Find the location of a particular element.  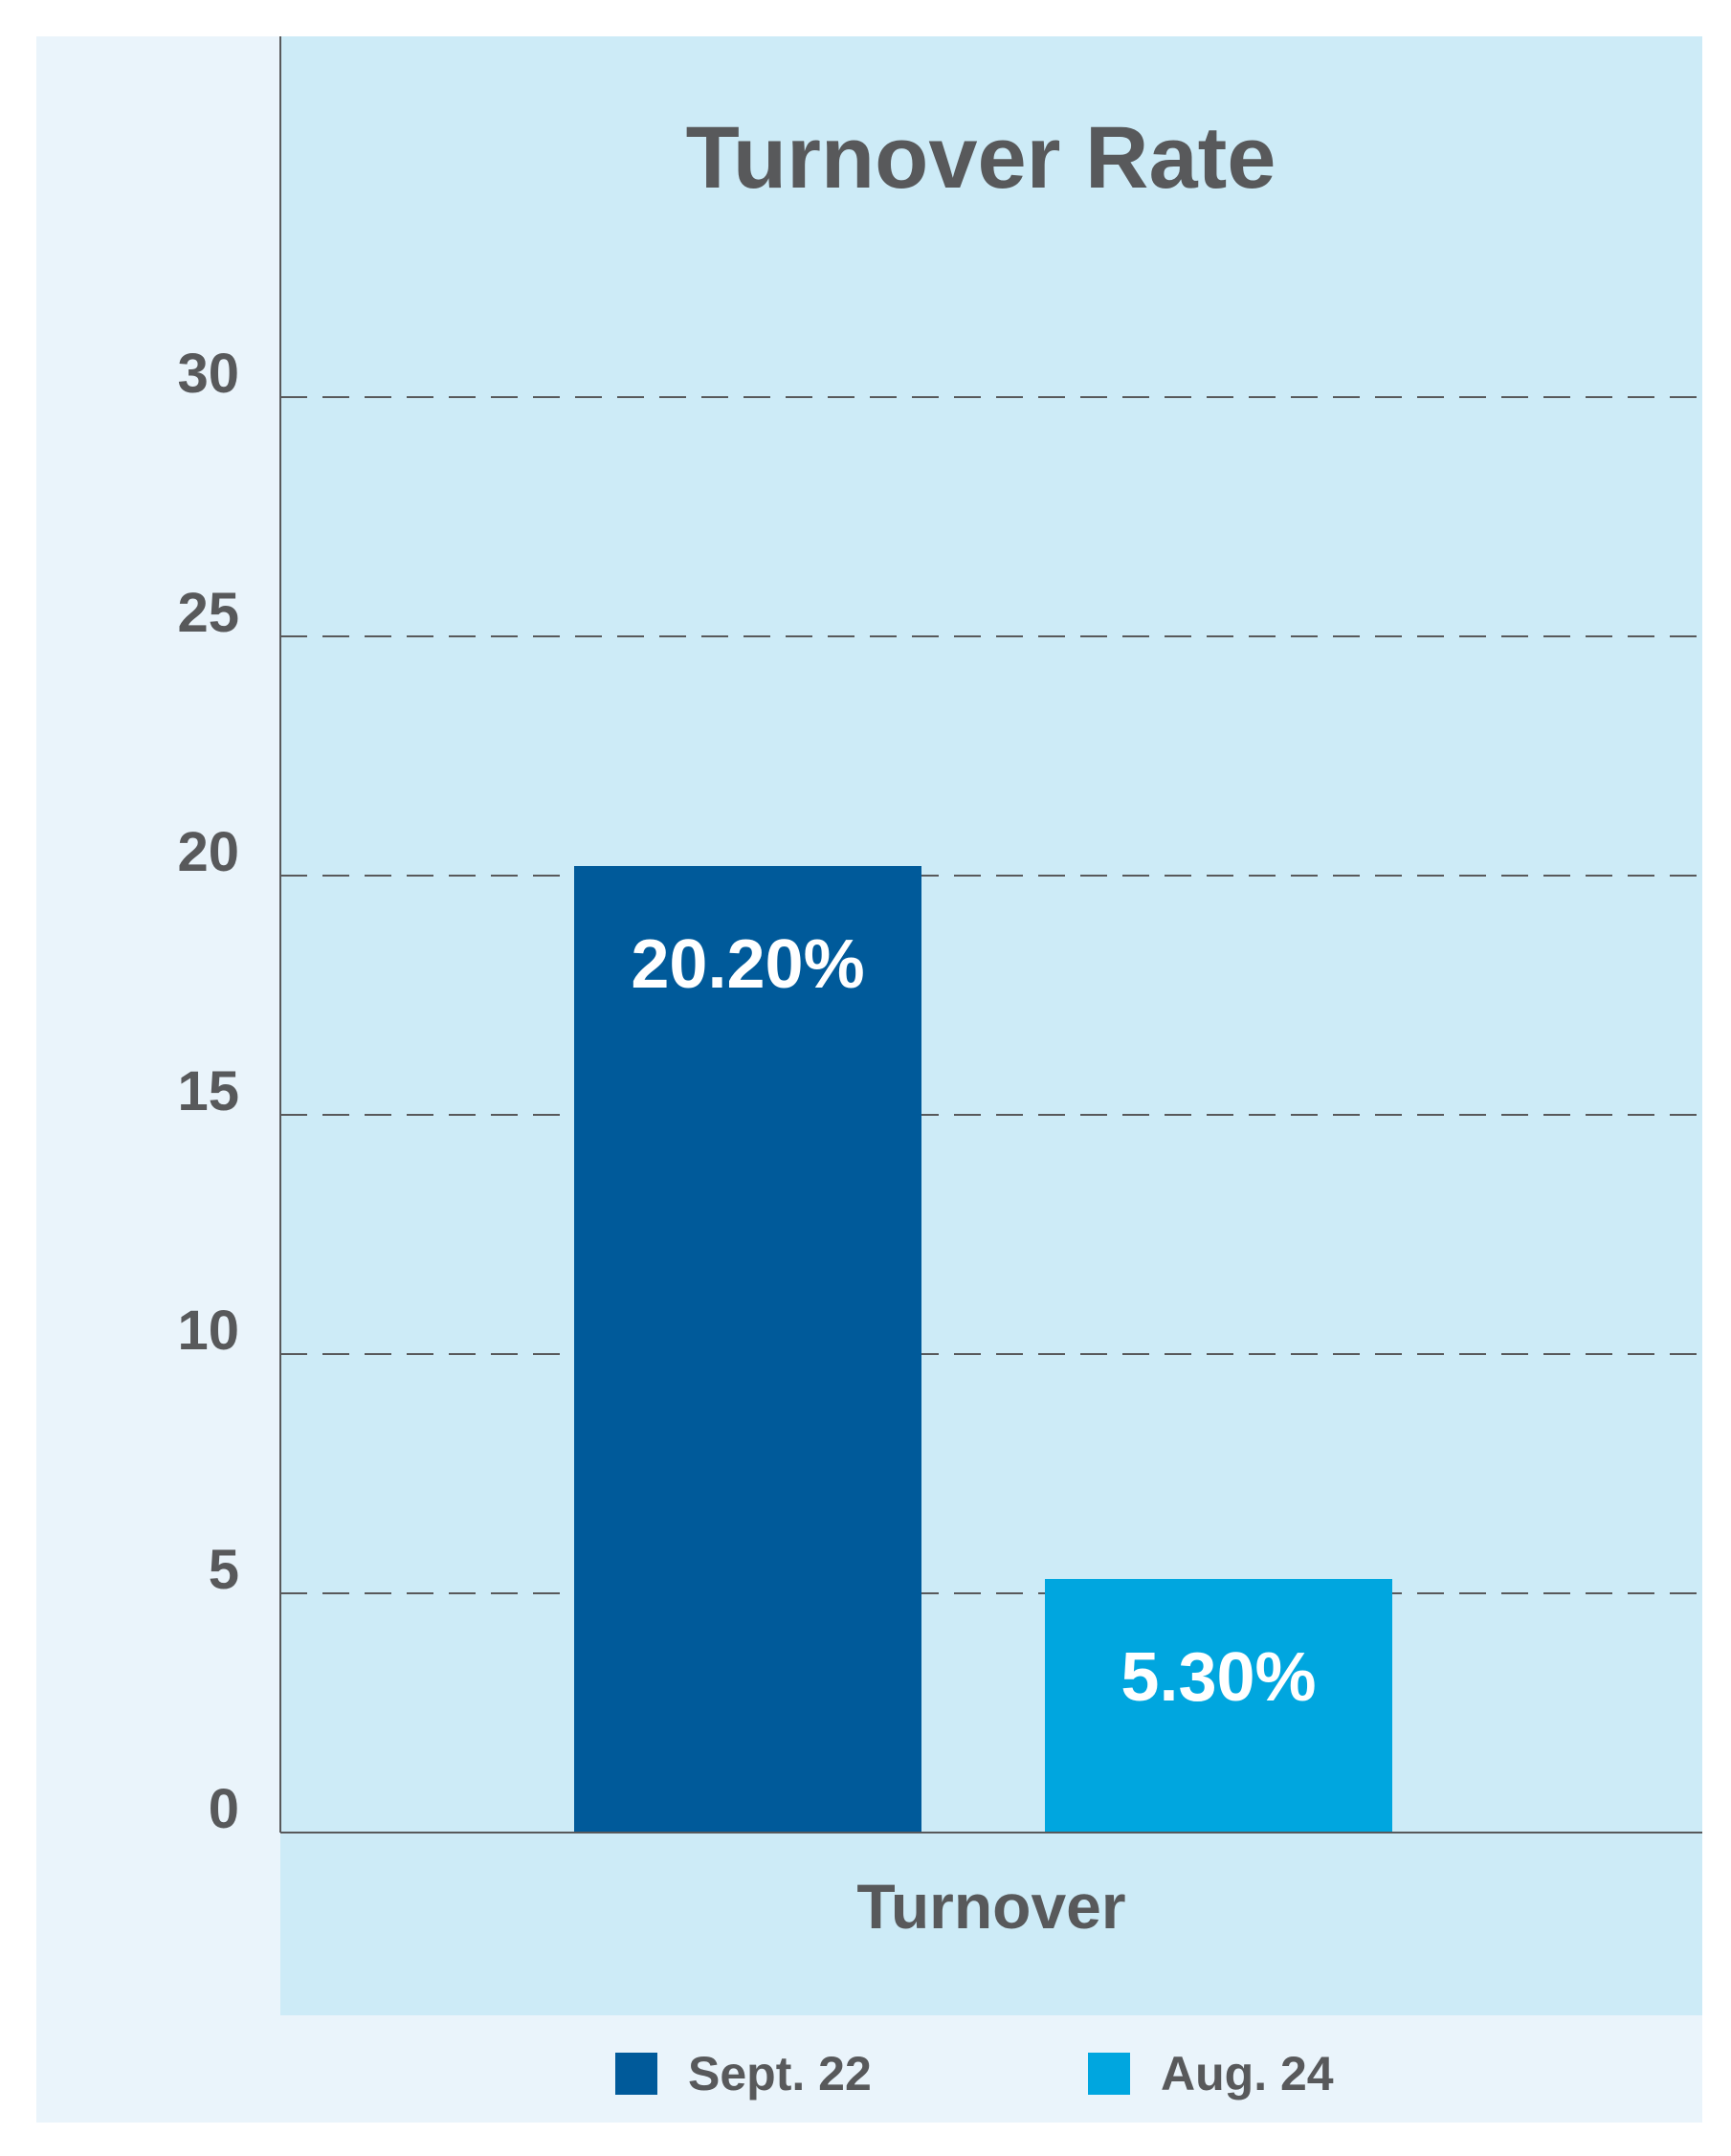

y-tick-label: 15 is located at coordinates (208, 1091).